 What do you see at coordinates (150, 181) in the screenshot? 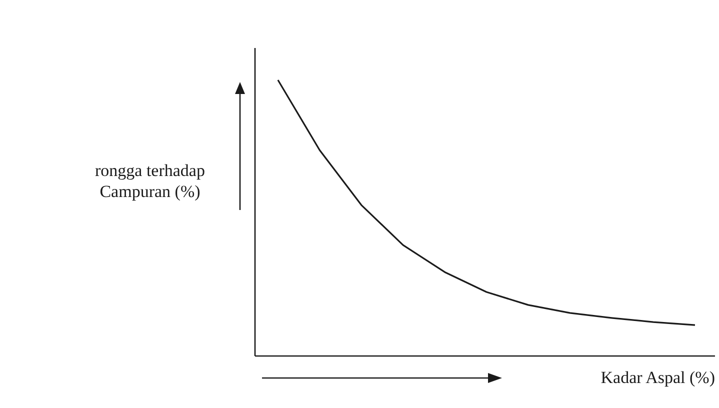
I see `y-axis-title: rongga terhadap Campuran (%)` at bounding box center [150, 181].